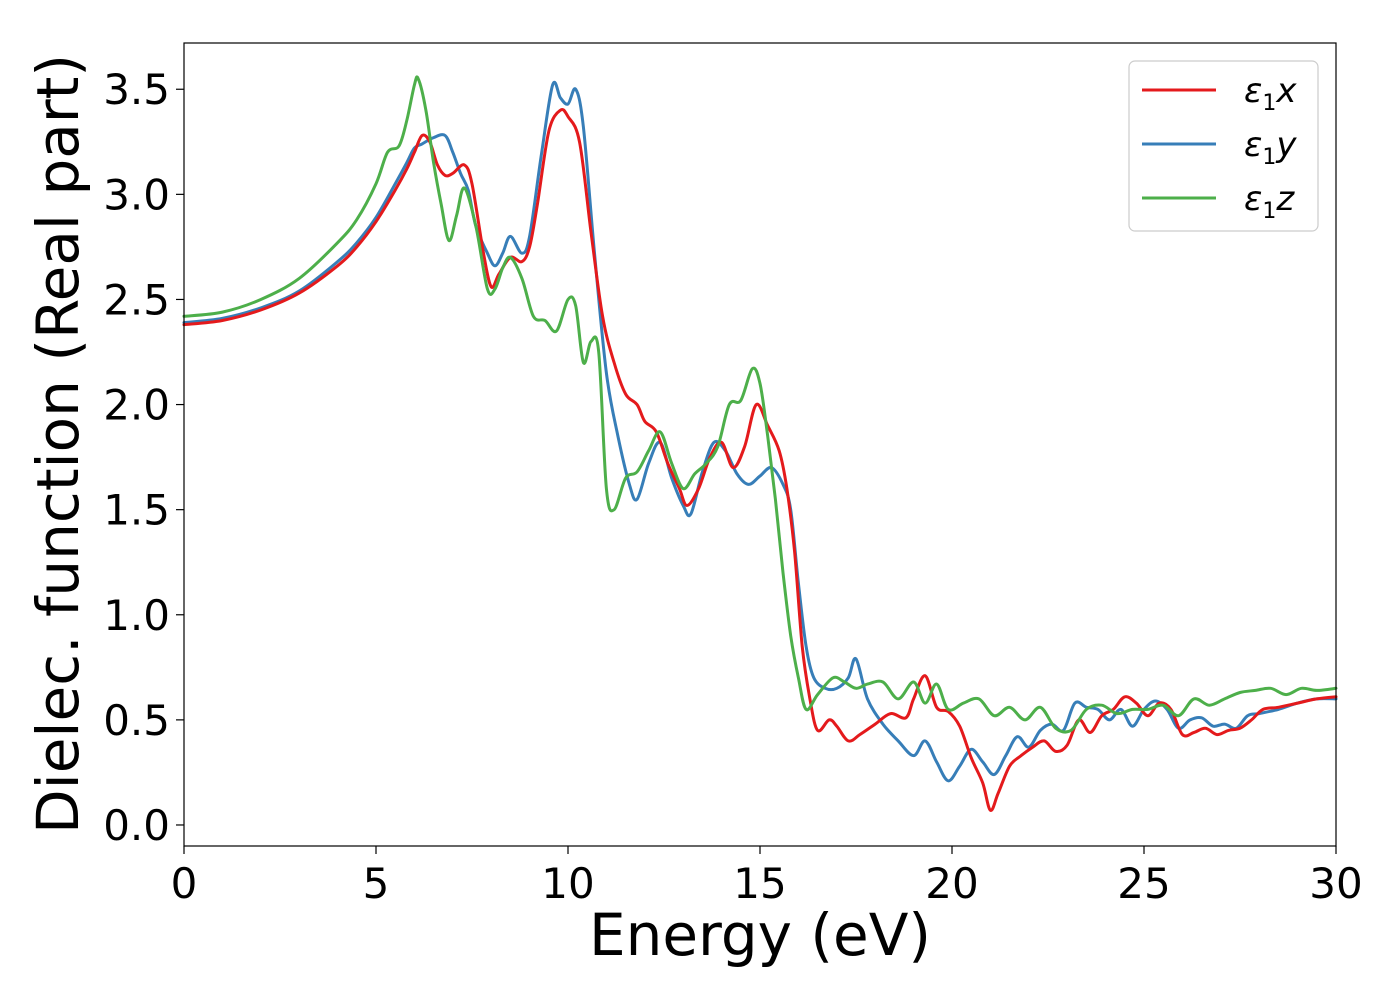 Image resolution: width=1400 pixels, height=1000 pixels. What do you see at coordinates (136, 89) in the screenshot?
I see `y-tick-label: 3.5` at bounding box center [136, 89].